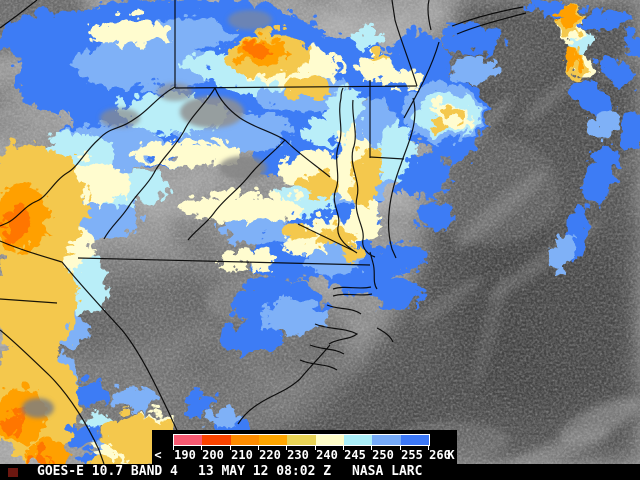 This screenshot has width=640, height=480. I want to click on legend-tick-label: 240, so click(327, 455).